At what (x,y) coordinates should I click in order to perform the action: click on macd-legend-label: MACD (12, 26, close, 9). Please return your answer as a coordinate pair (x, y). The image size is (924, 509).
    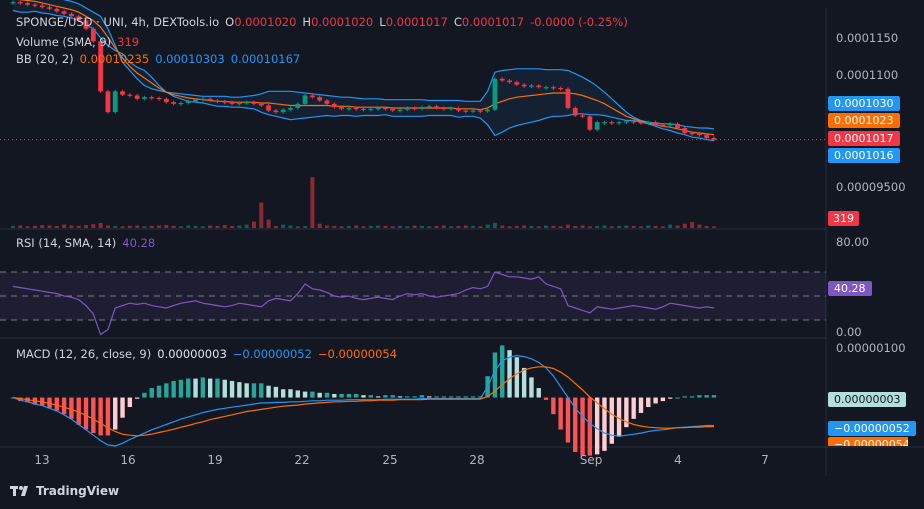
    Looking at the image, I should click on (84, 354).